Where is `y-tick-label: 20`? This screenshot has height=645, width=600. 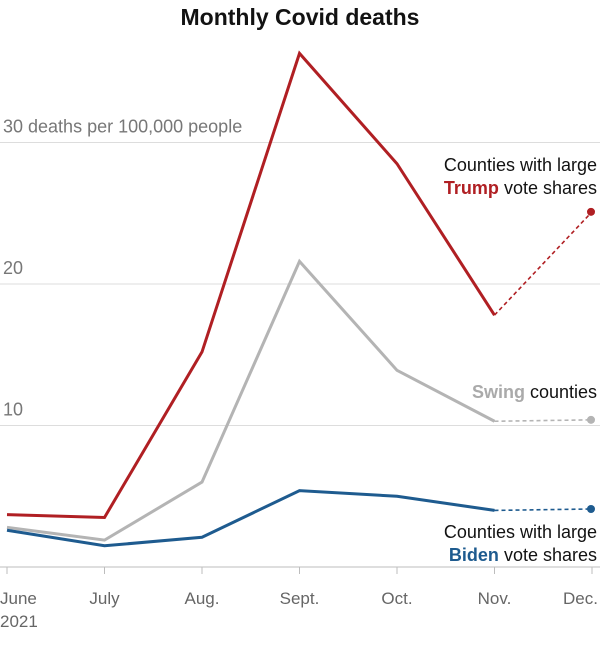
y-tick-label: 20 is located at coordinates (13, 268).